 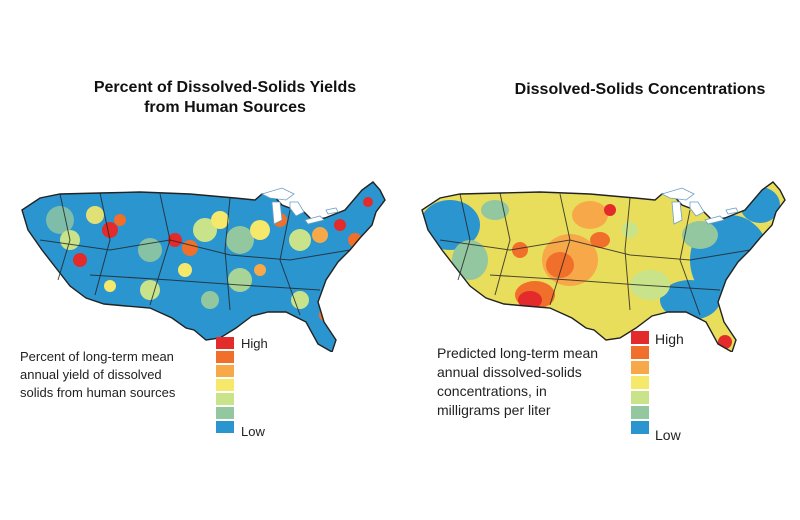 I want to click on human-sources-legend-swatches, so click(x=225, y=386).